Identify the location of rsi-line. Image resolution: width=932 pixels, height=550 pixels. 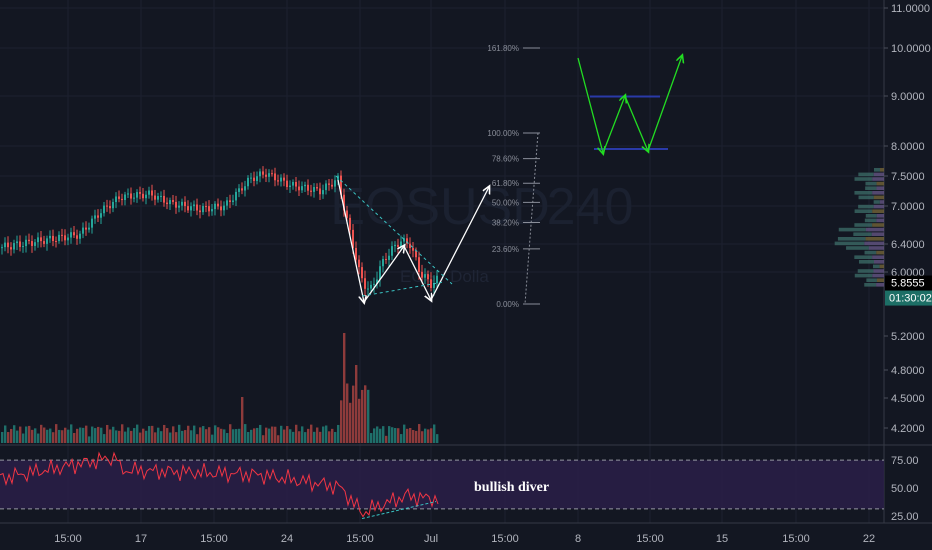
(219, 484).